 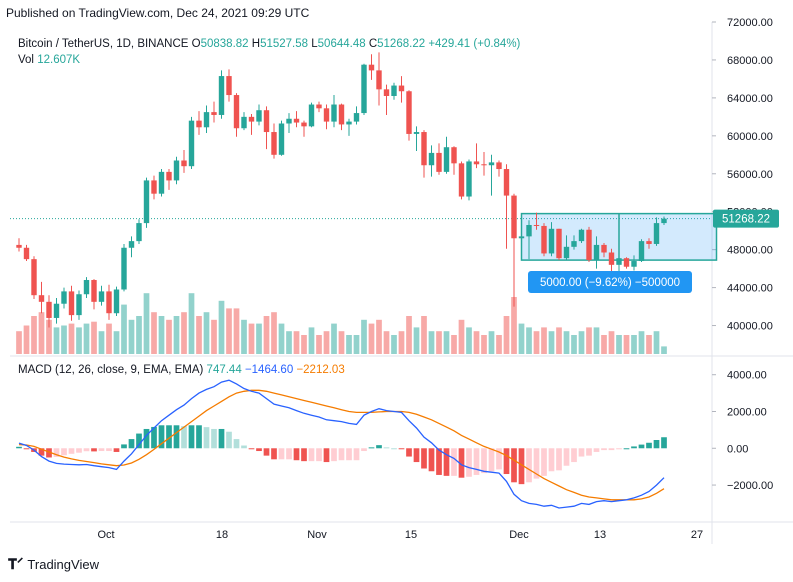 I want to click on low-value: 50644.48, so click(x=341, y=44).